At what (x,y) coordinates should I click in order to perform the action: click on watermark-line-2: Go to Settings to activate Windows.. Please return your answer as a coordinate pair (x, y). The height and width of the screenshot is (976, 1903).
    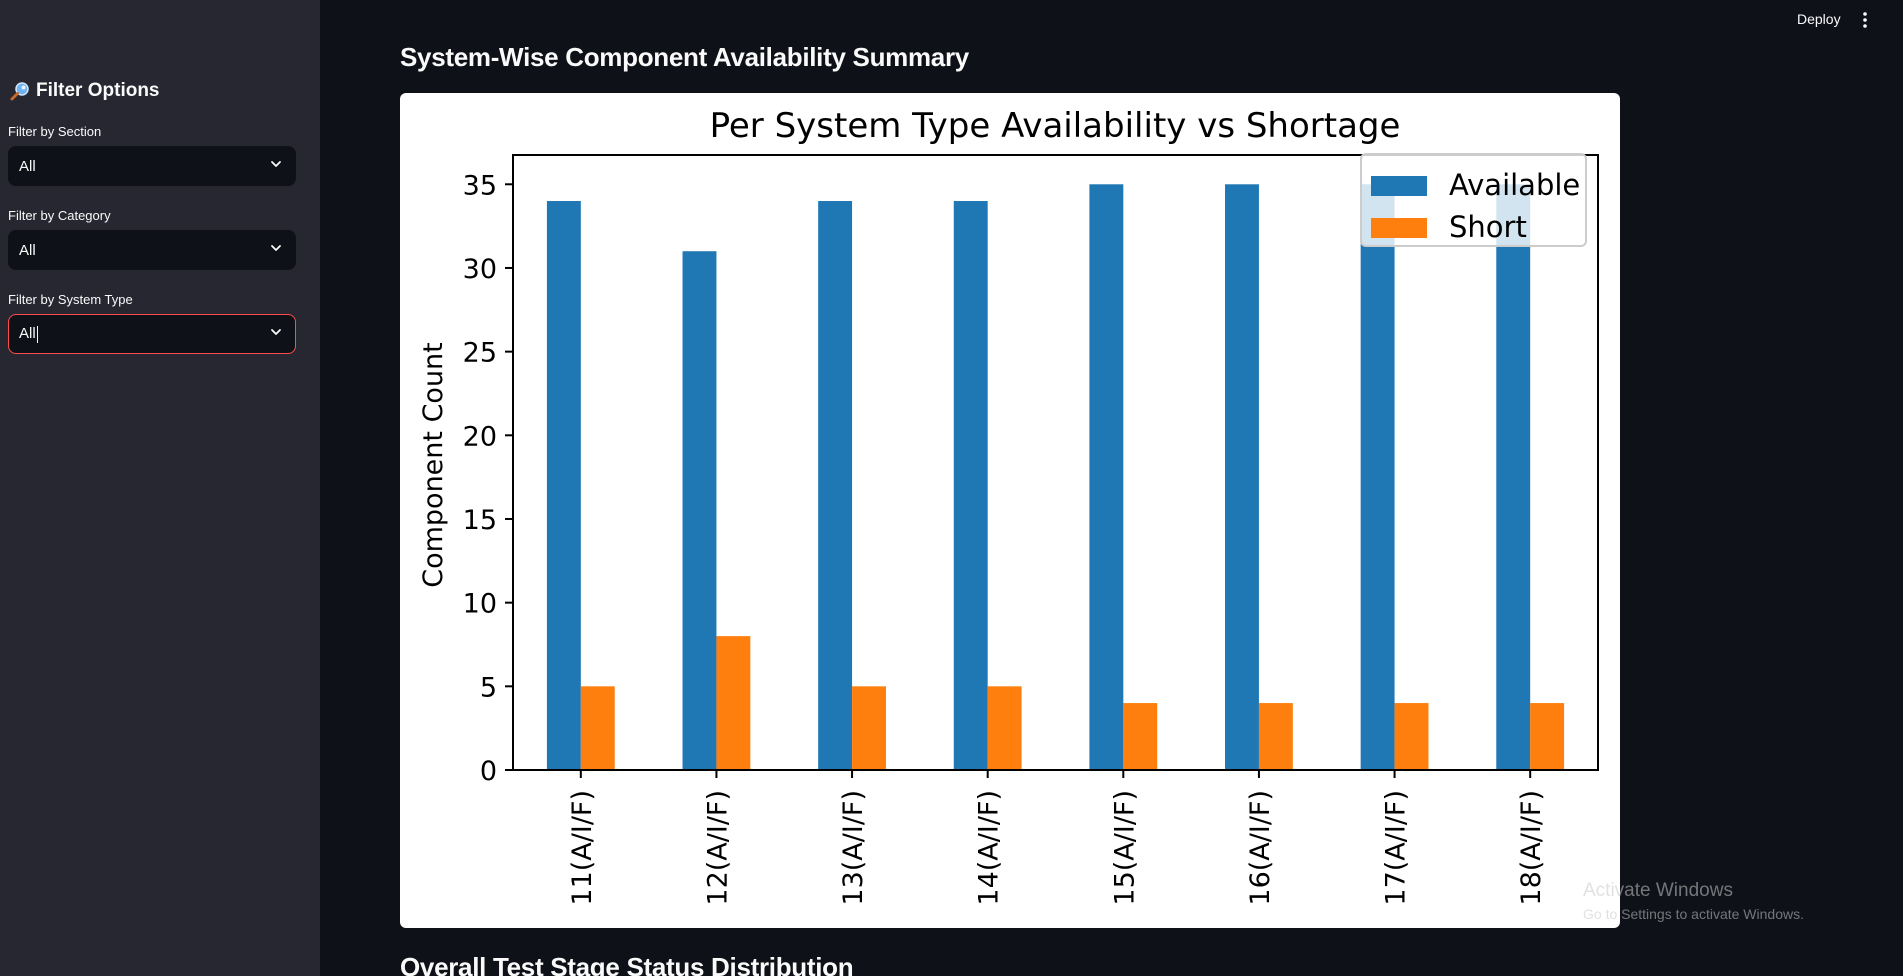
    Looking at the image, I should click on (1693, 914).